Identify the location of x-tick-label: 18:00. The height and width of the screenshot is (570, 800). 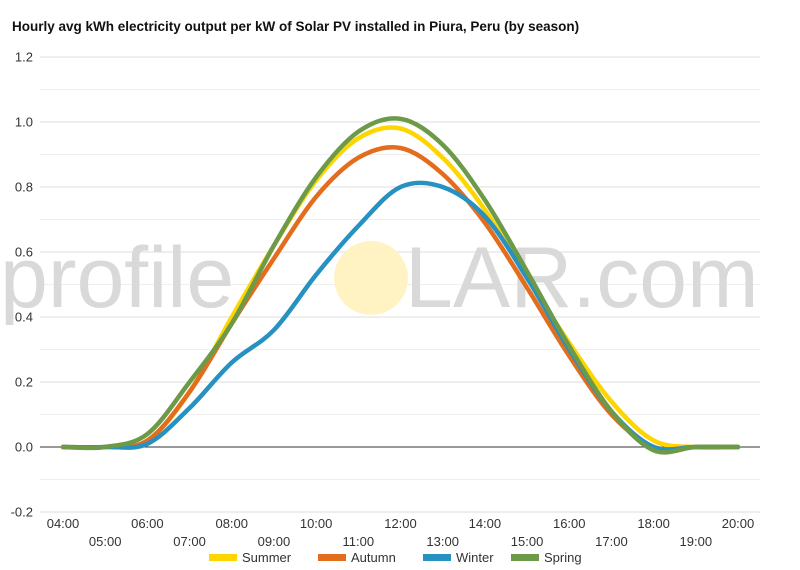
(653, 523).